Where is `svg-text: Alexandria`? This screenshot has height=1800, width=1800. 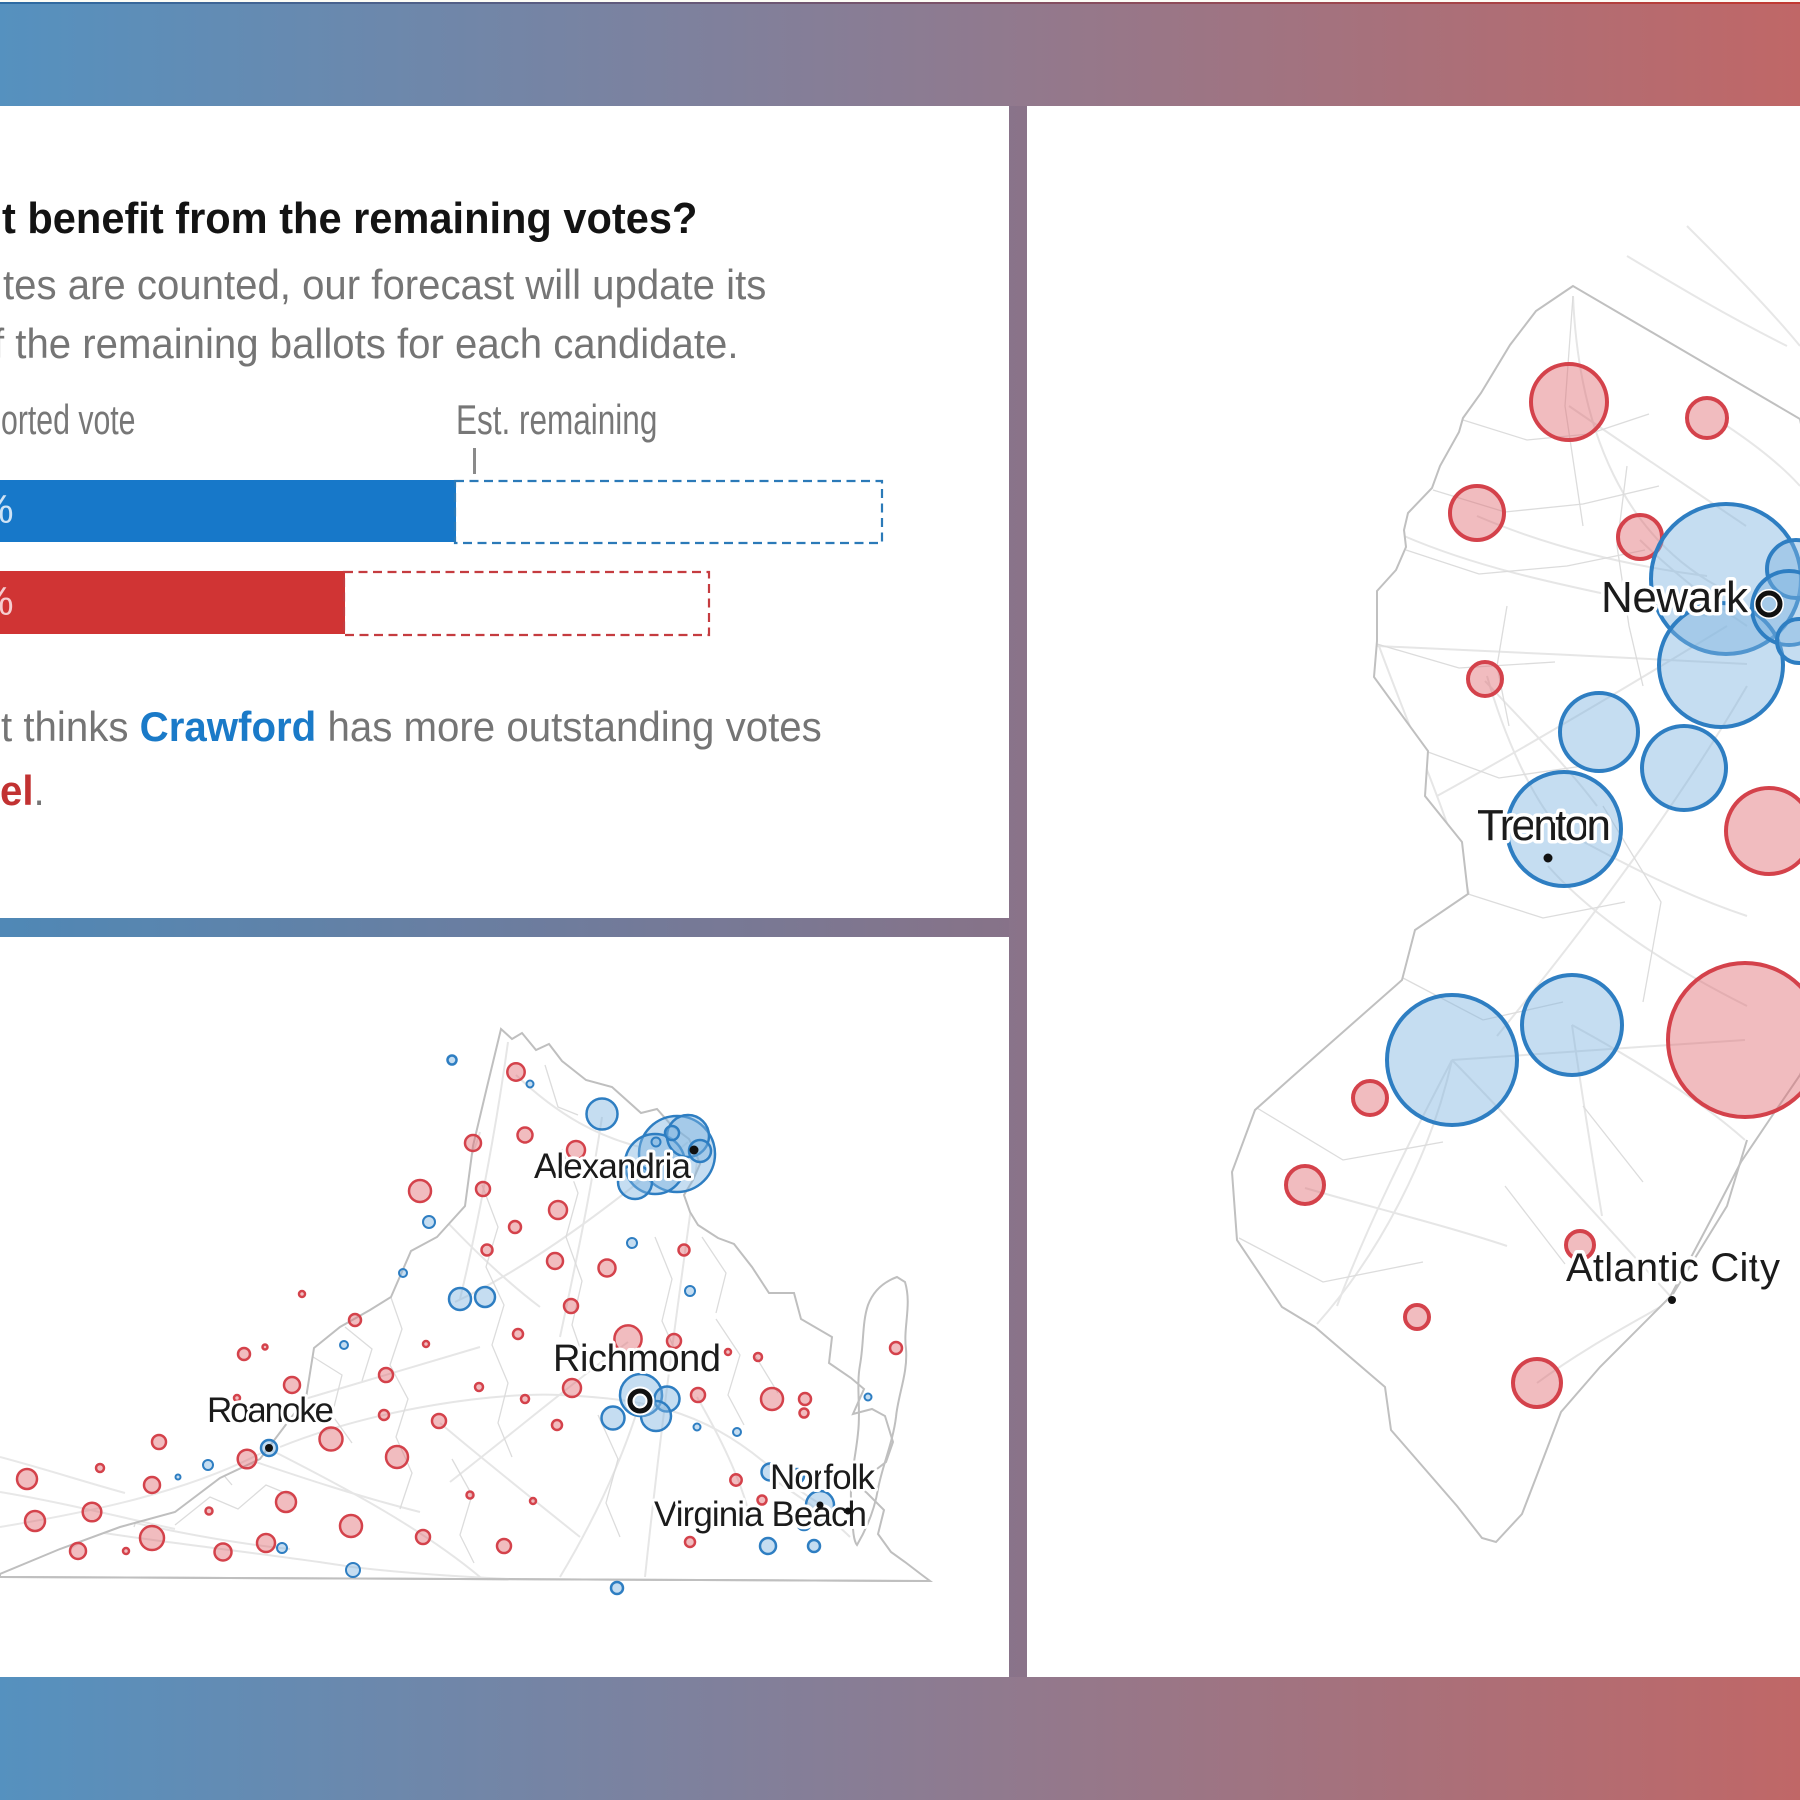
svg-text: Alexandria is located at coordinates (613, 1166).